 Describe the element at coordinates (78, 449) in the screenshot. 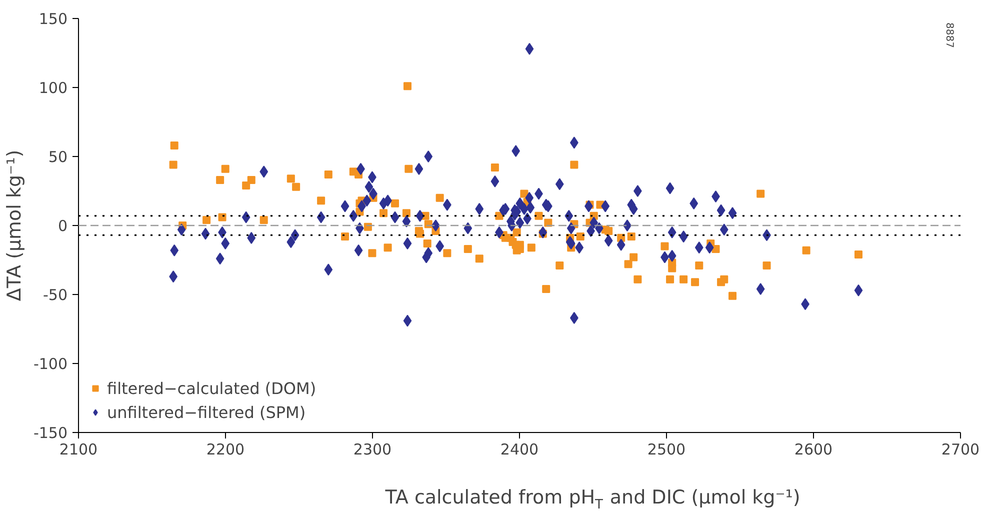

I see `x-tick-label: 2100` at that location.